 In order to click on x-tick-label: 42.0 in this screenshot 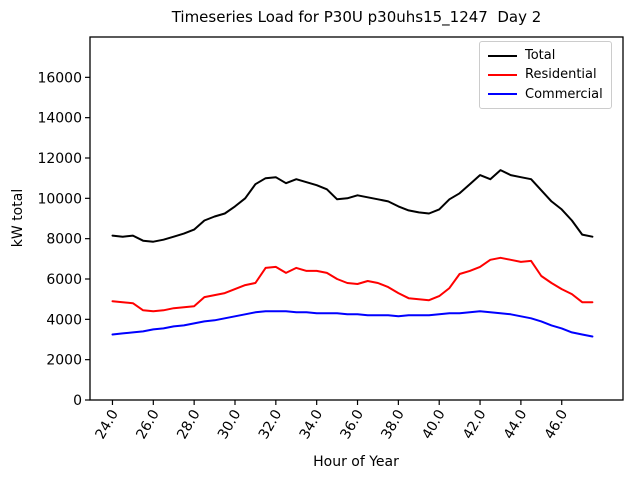, I will do `click(474, 424)`.